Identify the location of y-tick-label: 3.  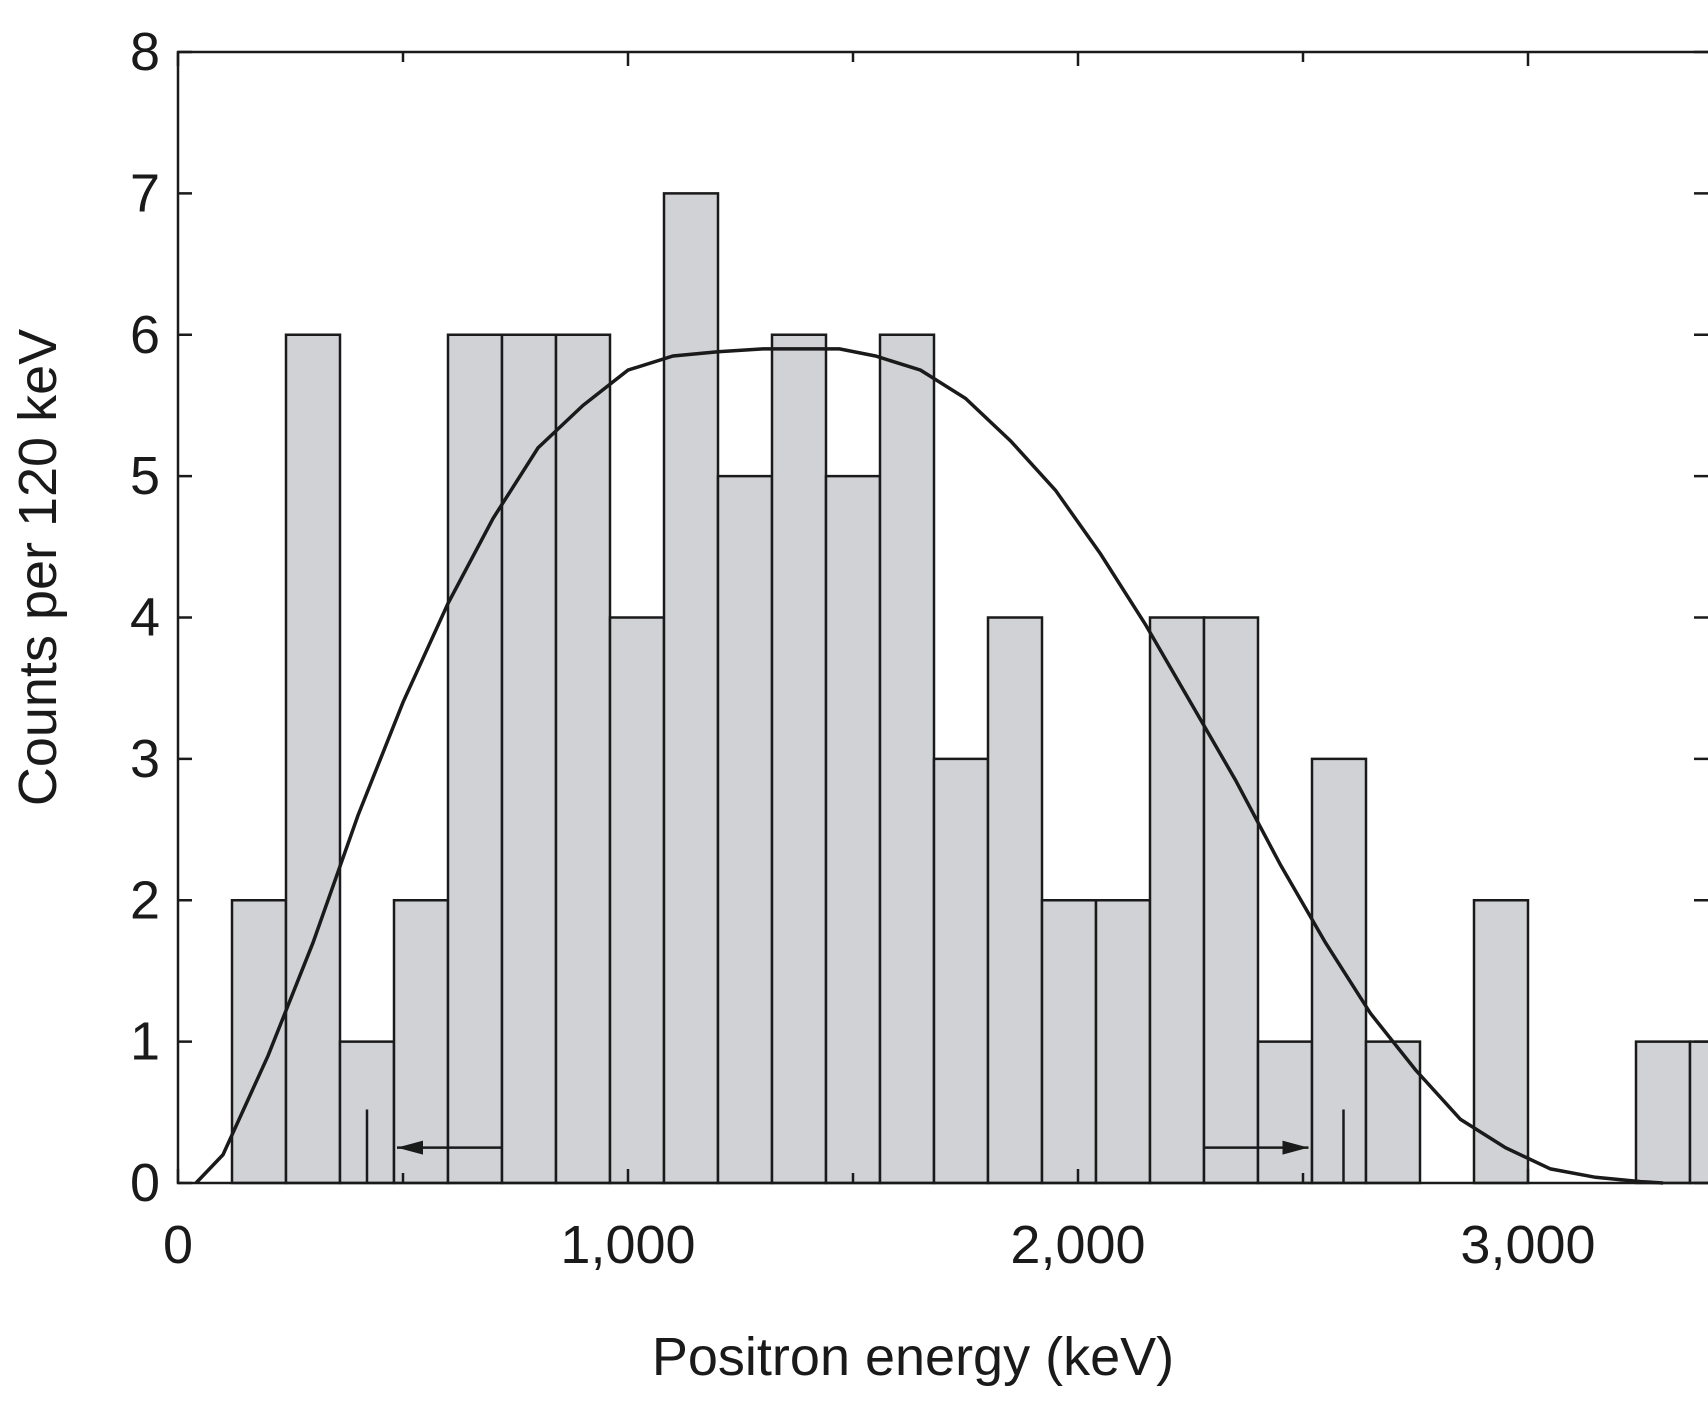
(145, 759).